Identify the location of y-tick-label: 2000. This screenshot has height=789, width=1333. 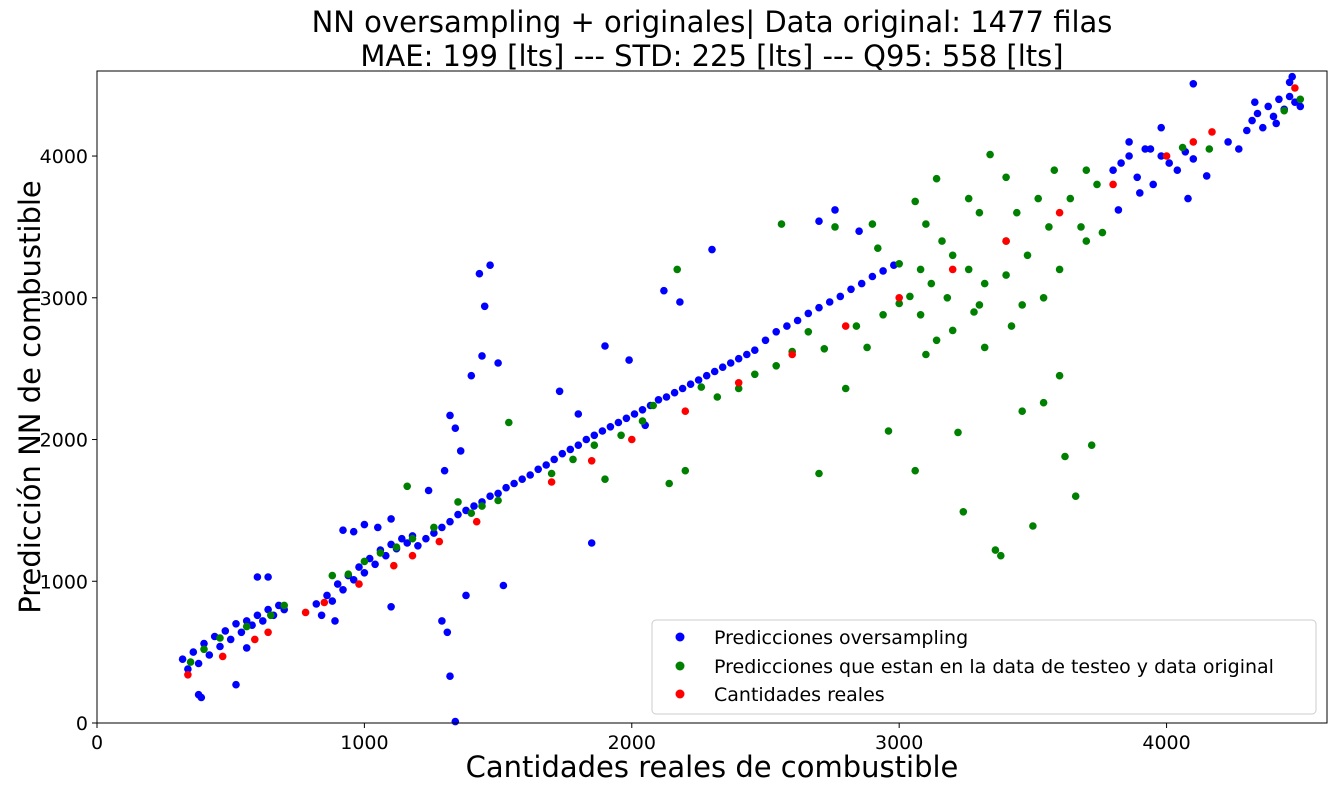
(64, 441).